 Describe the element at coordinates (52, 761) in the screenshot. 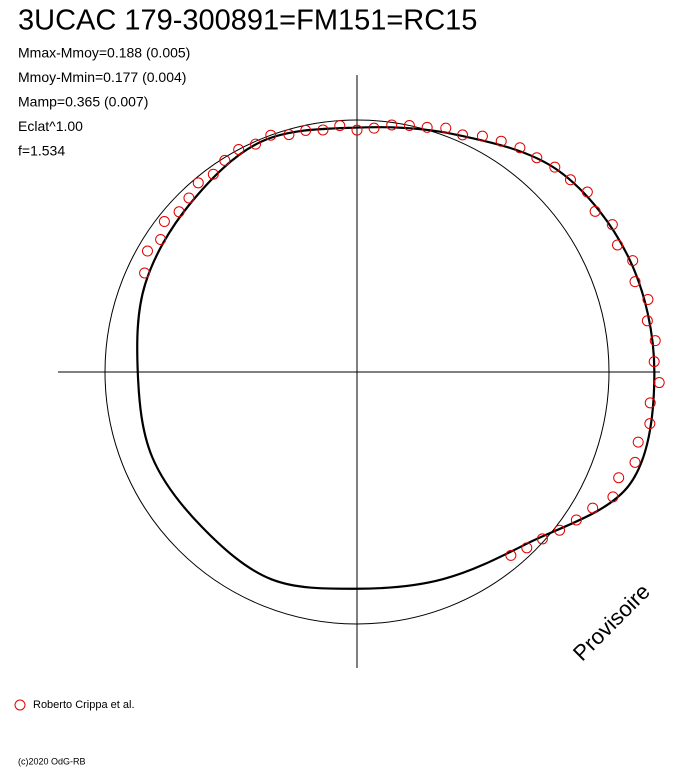

I see `footer: (c)2020 OdG-RB` at that location.